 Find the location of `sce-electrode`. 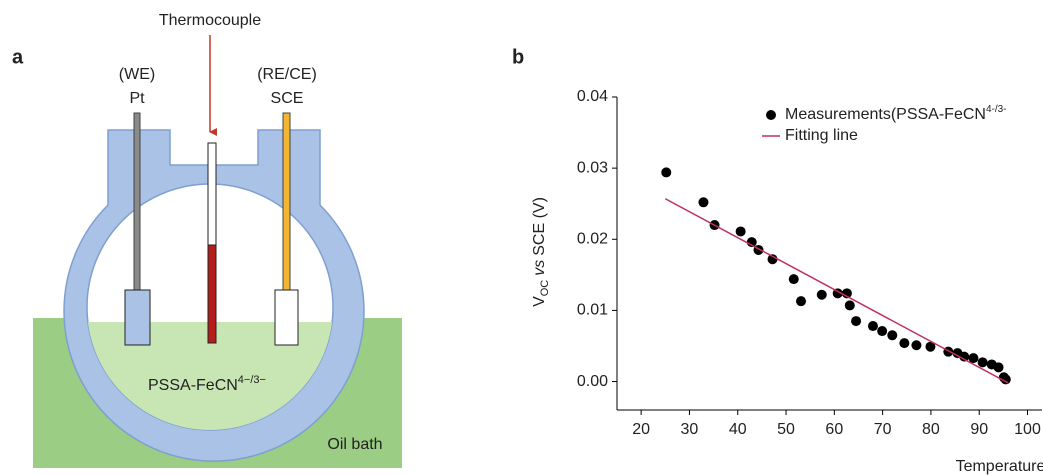

sce-electrode is located at coordinates (286, 213).